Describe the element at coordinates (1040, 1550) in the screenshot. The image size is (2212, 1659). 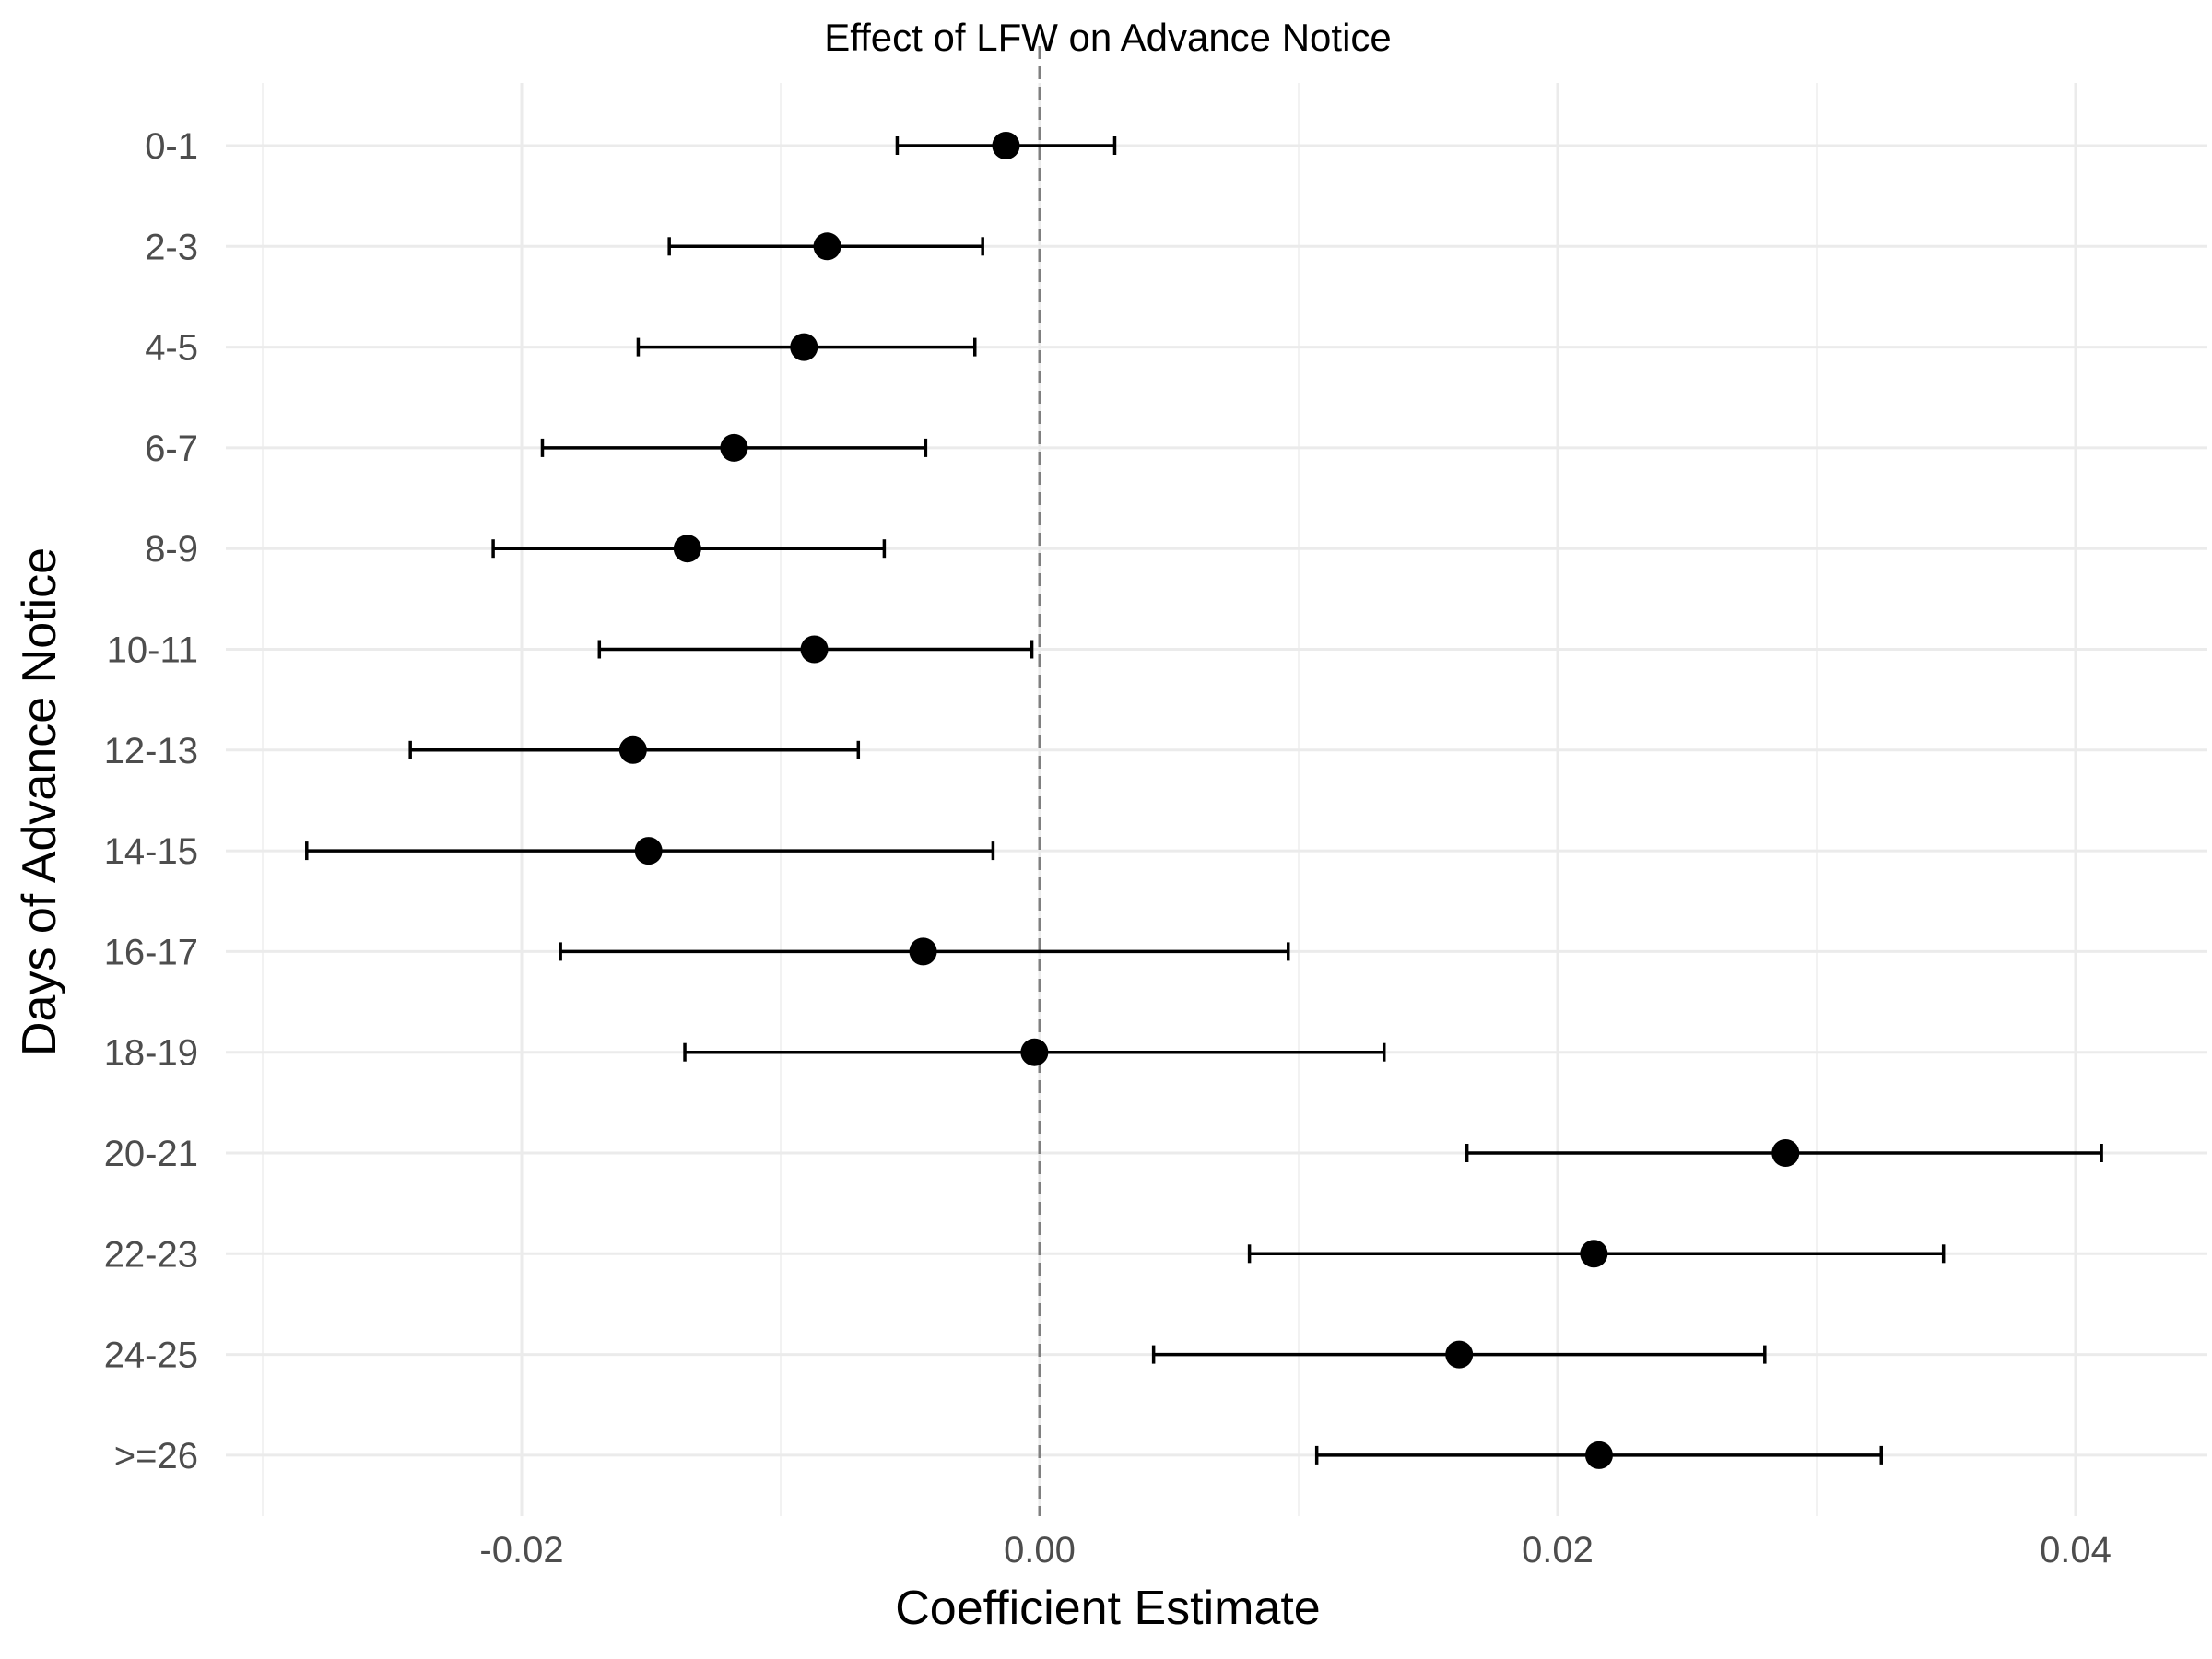
I see `x-tick-label: 0.00` at that location.